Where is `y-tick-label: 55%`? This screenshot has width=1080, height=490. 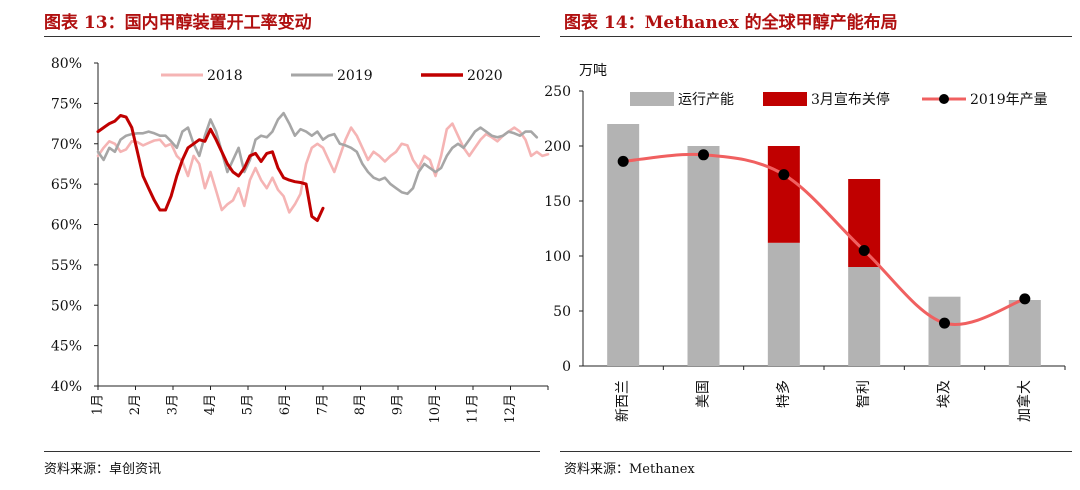
y-tick-label: 55% is located at coordinates (66, 266).